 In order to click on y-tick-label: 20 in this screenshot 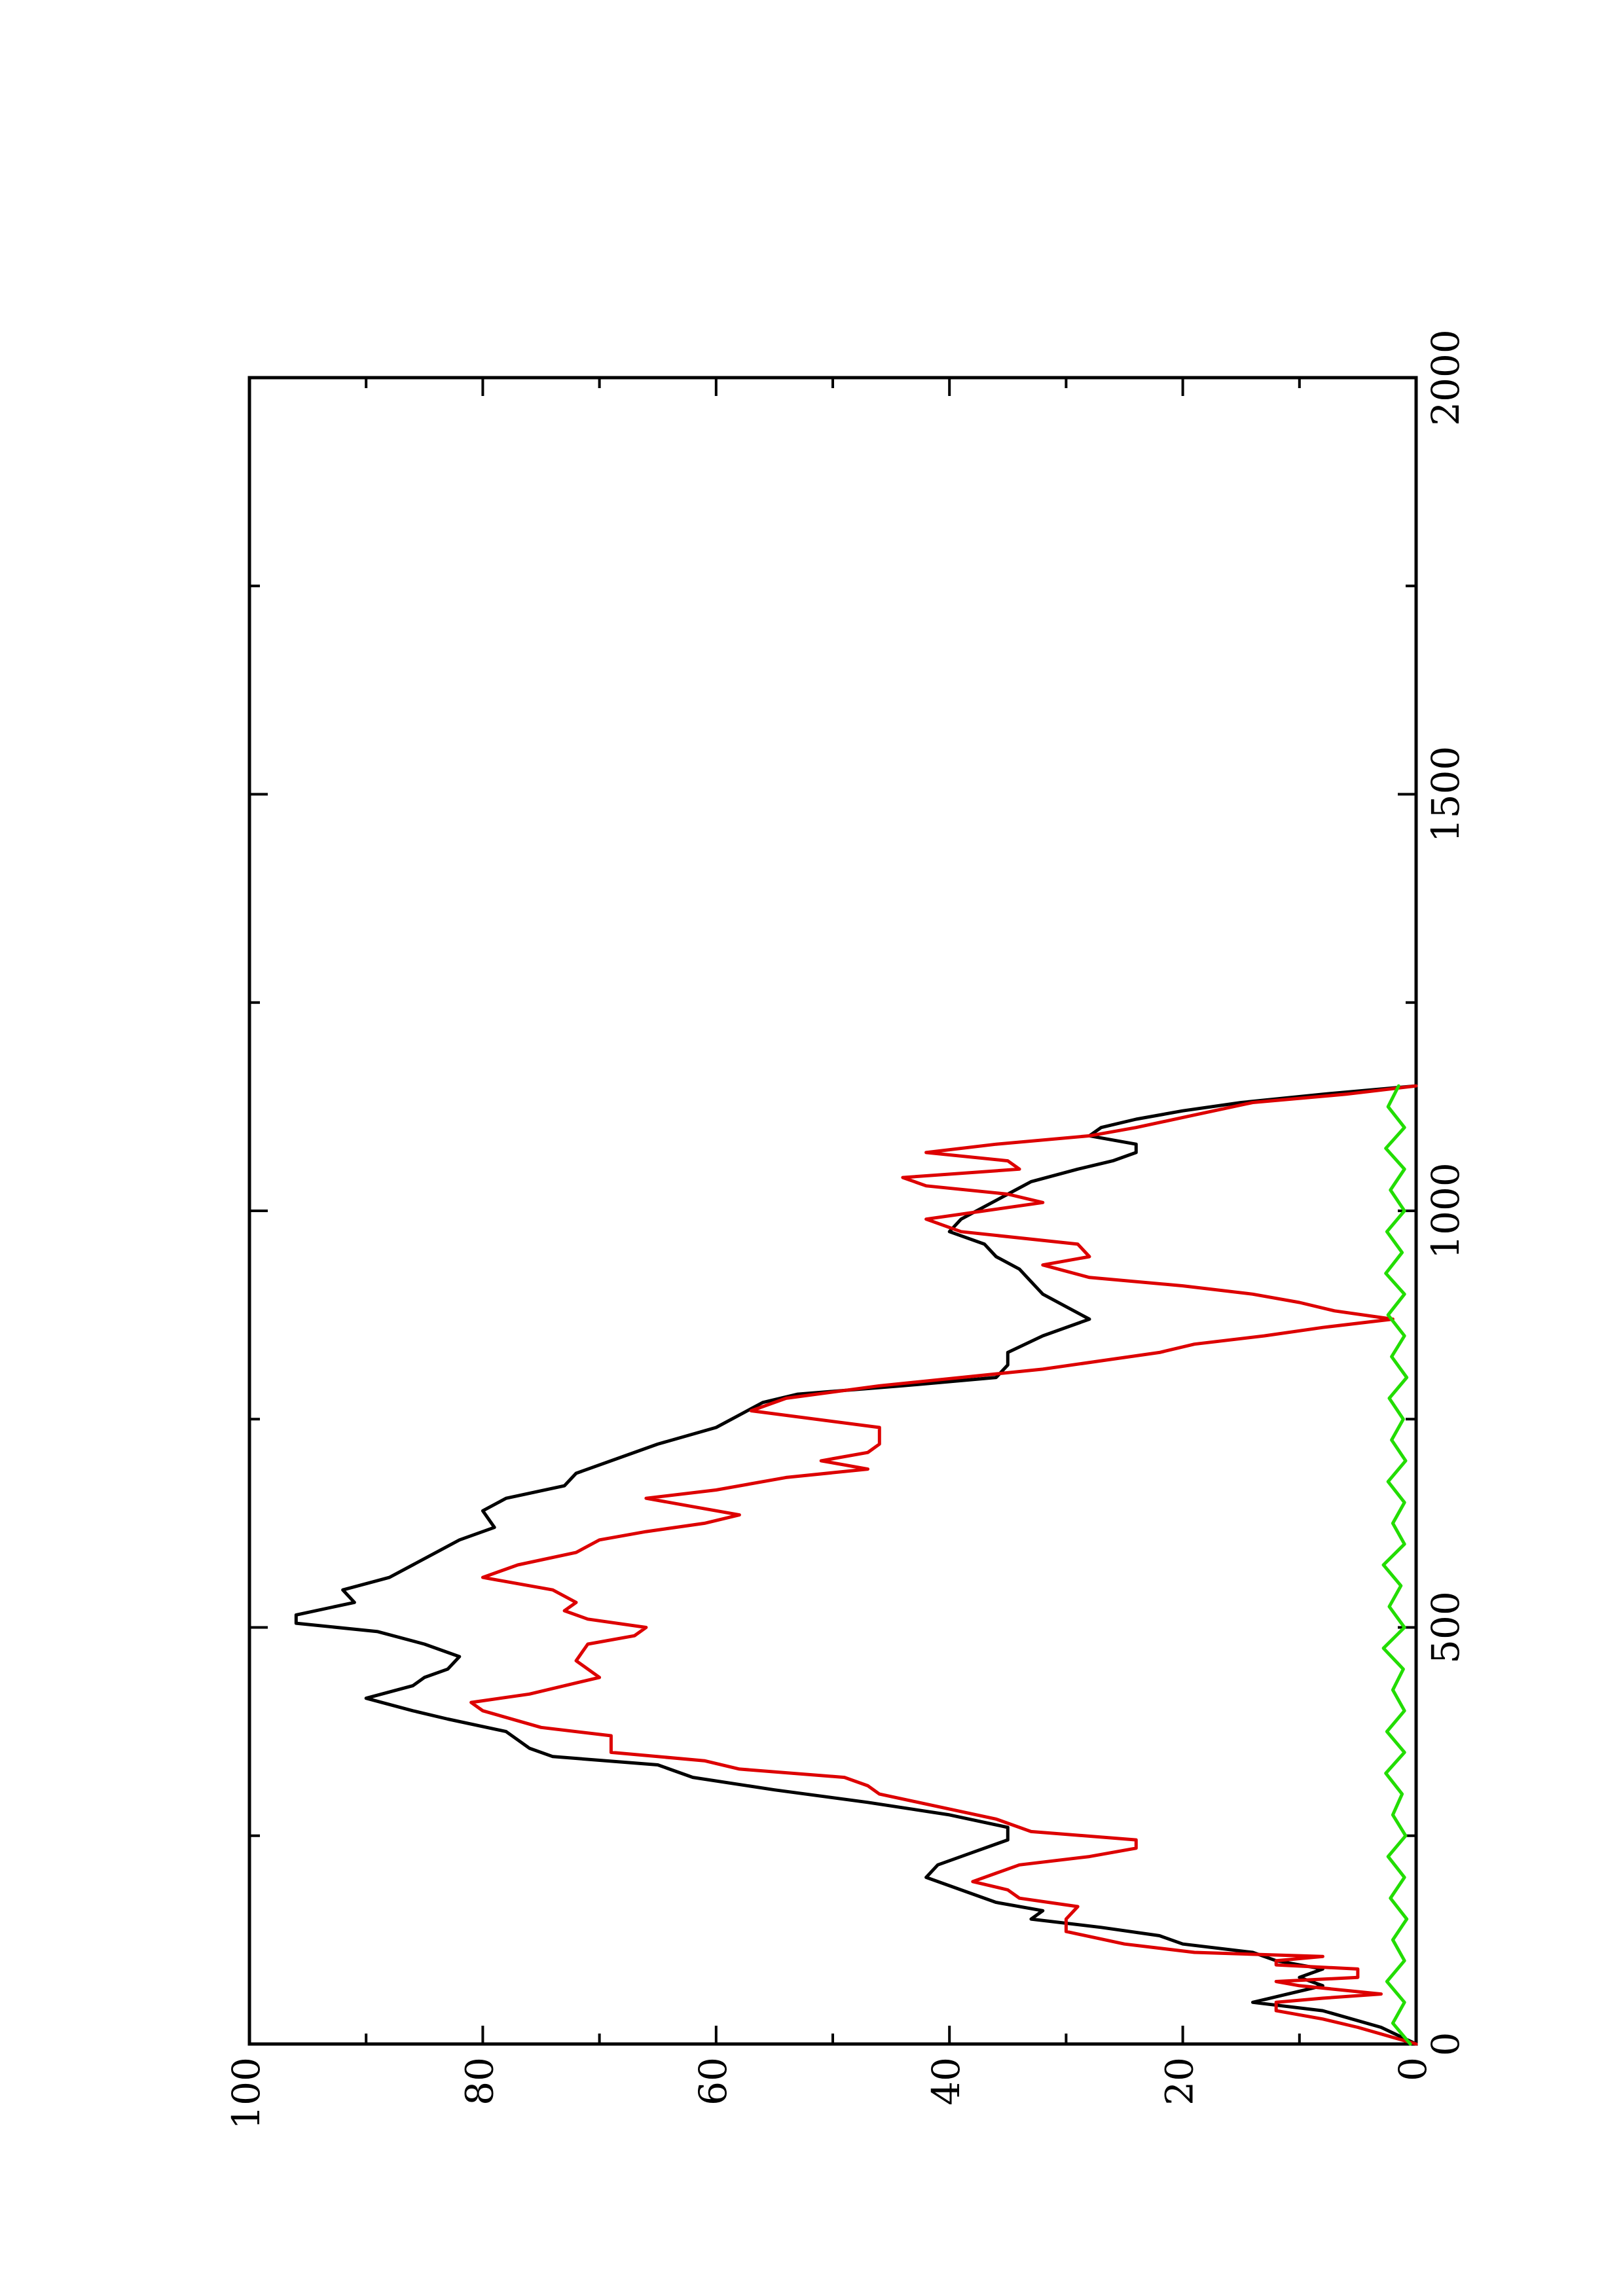, I will do `click(1180, 2081)`.